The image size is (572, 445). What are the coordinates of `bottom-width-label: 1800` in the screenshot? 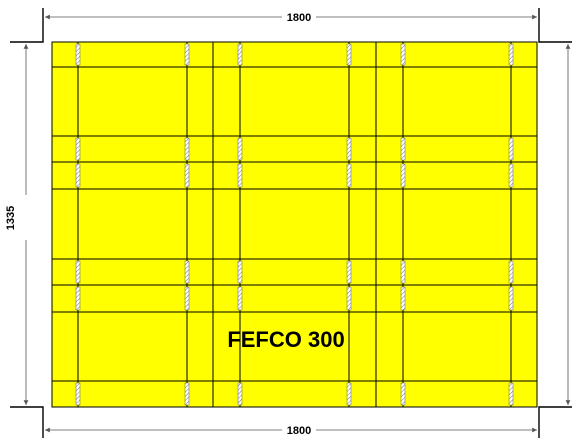 It's located at (299, 431).